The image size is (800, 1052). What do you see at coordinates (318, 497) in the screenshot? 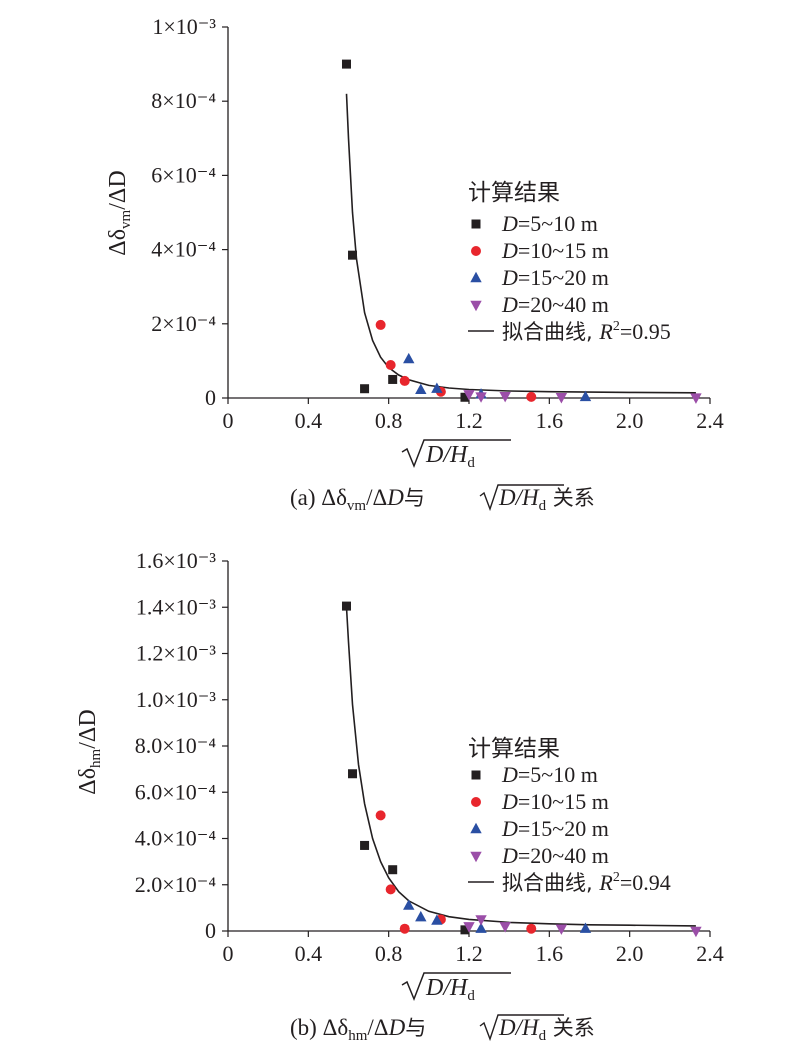
I see `caption-prefix: (a) Δδ` at bounding box center [318, 497].